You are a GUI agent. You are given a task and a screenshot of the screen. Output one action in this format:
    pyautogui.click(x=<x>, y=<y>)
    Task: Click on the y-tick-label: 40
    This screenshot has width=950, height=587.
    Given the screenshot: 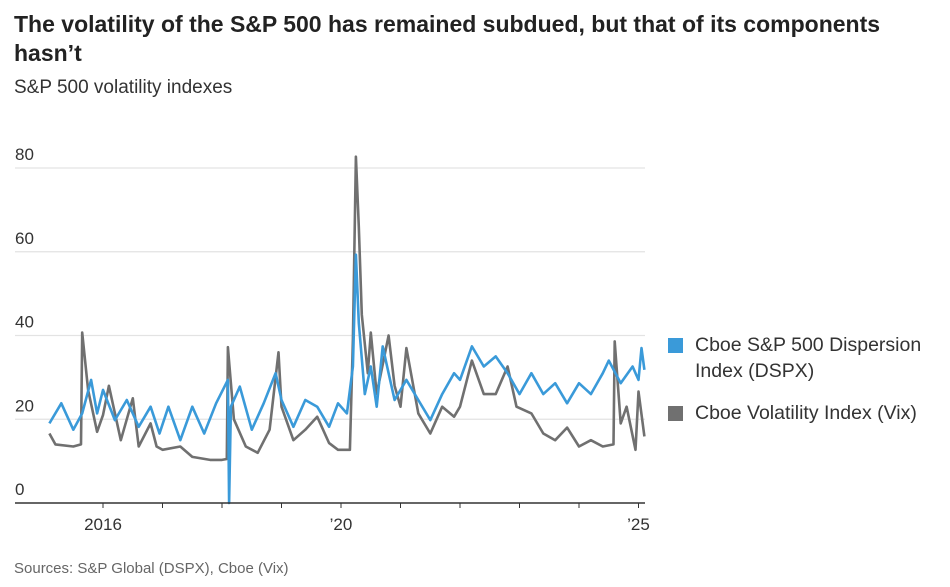 What is the action you would take?
    pyautogui.click(x=24, y=322)
    